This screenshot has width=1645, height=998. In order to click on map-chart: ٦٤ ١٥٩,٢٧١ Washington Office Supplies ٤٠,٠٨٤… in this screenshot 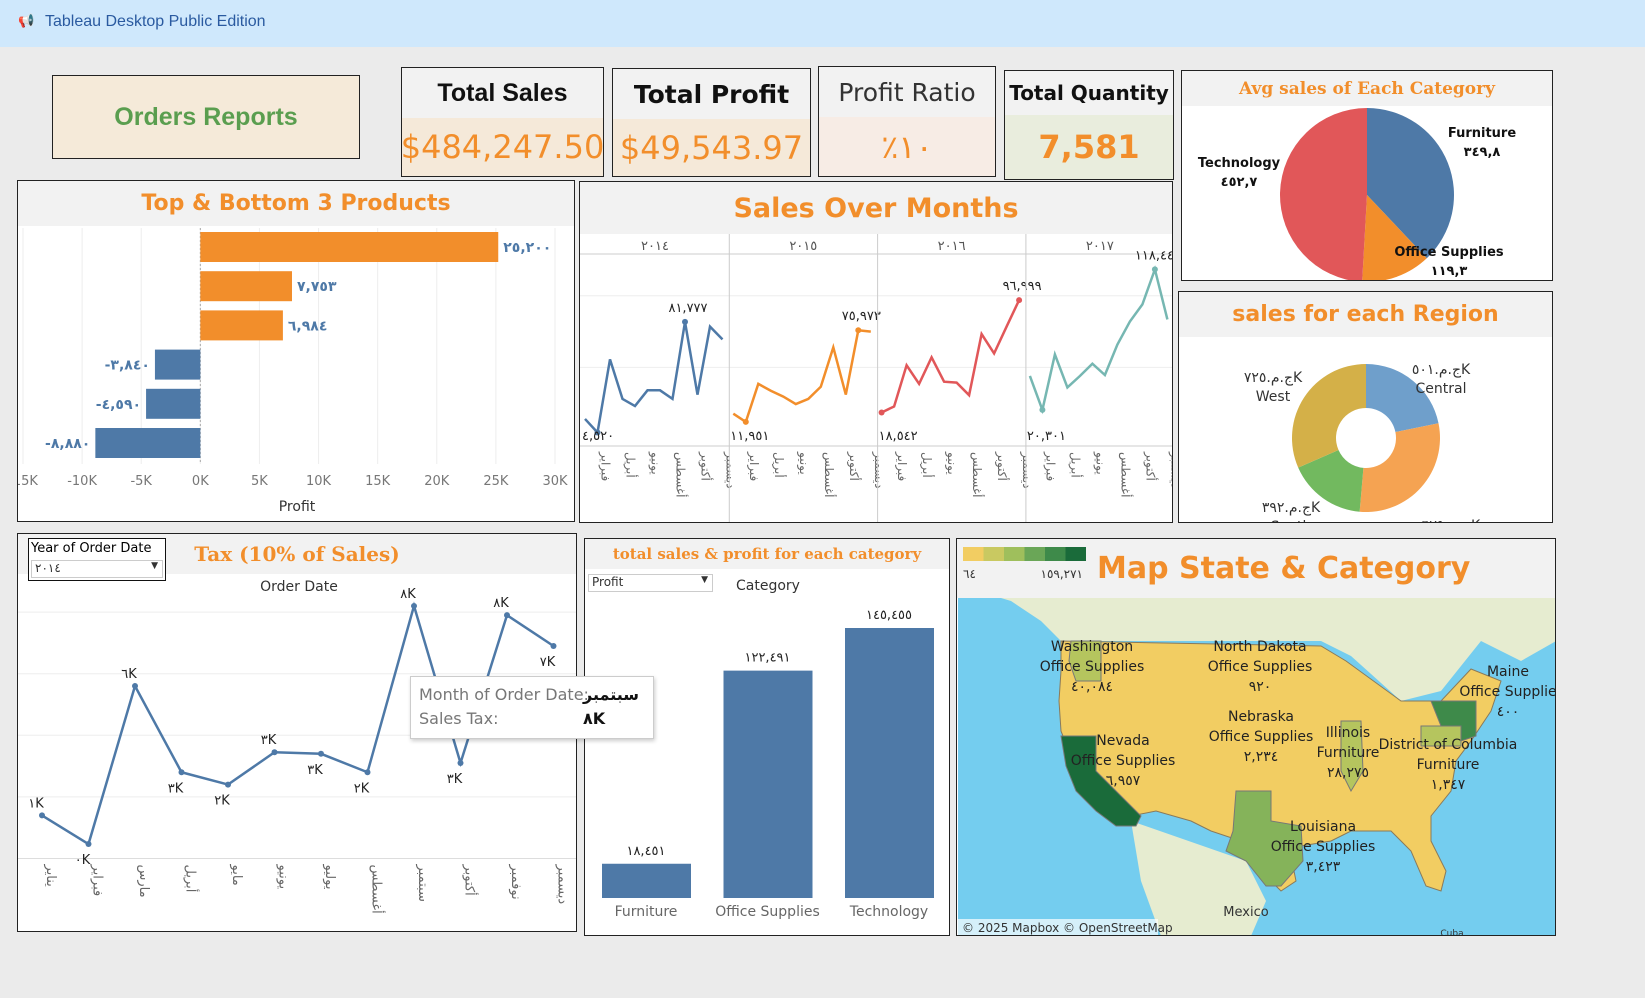, I will do `click(1256, 737)`.